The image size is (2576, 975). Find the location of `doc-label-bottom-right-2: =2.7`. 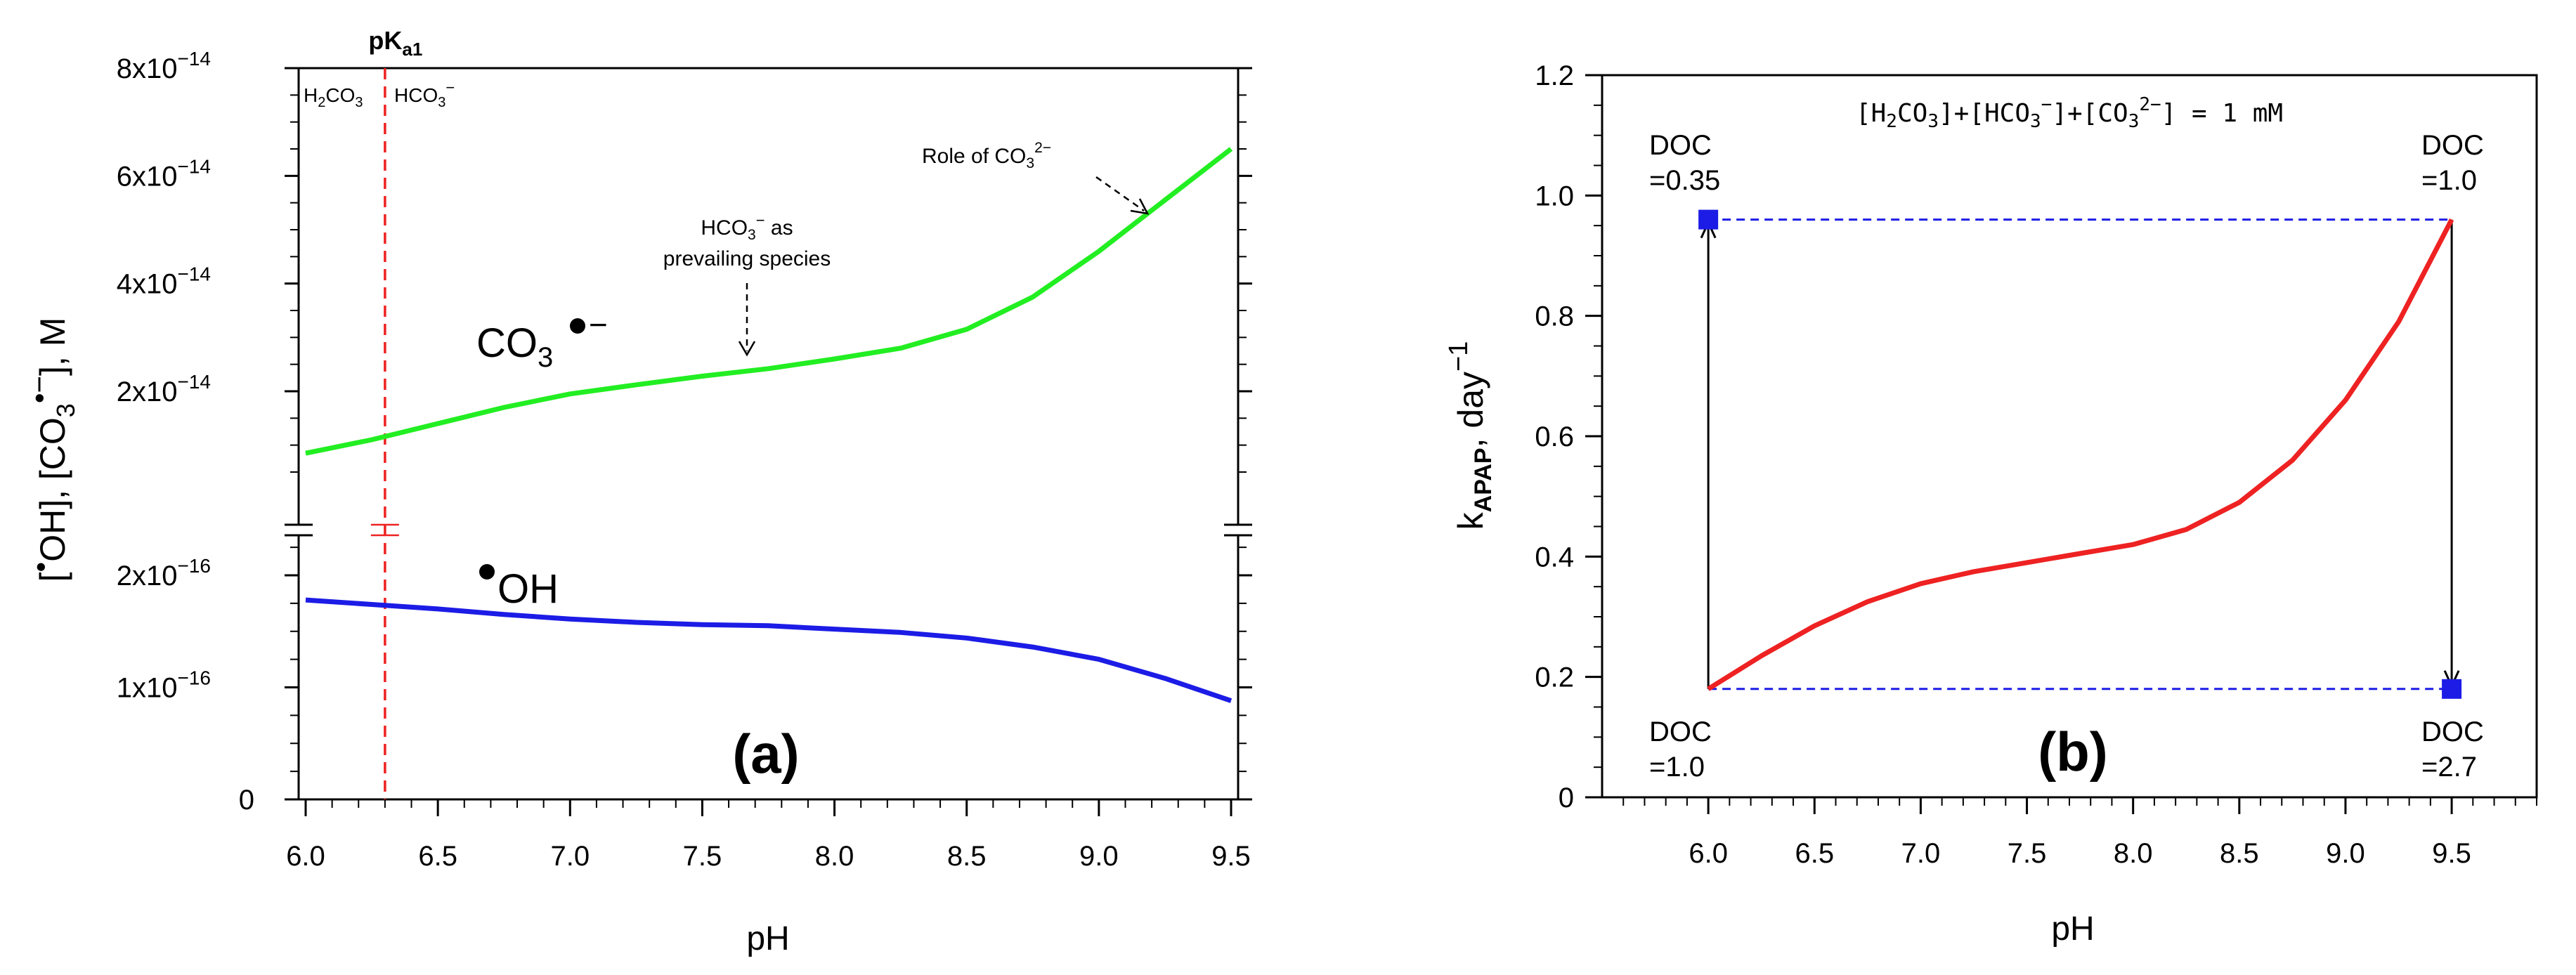

doc-label-bottom-right-2: =2.7 is located at coordinates (2449, 768).